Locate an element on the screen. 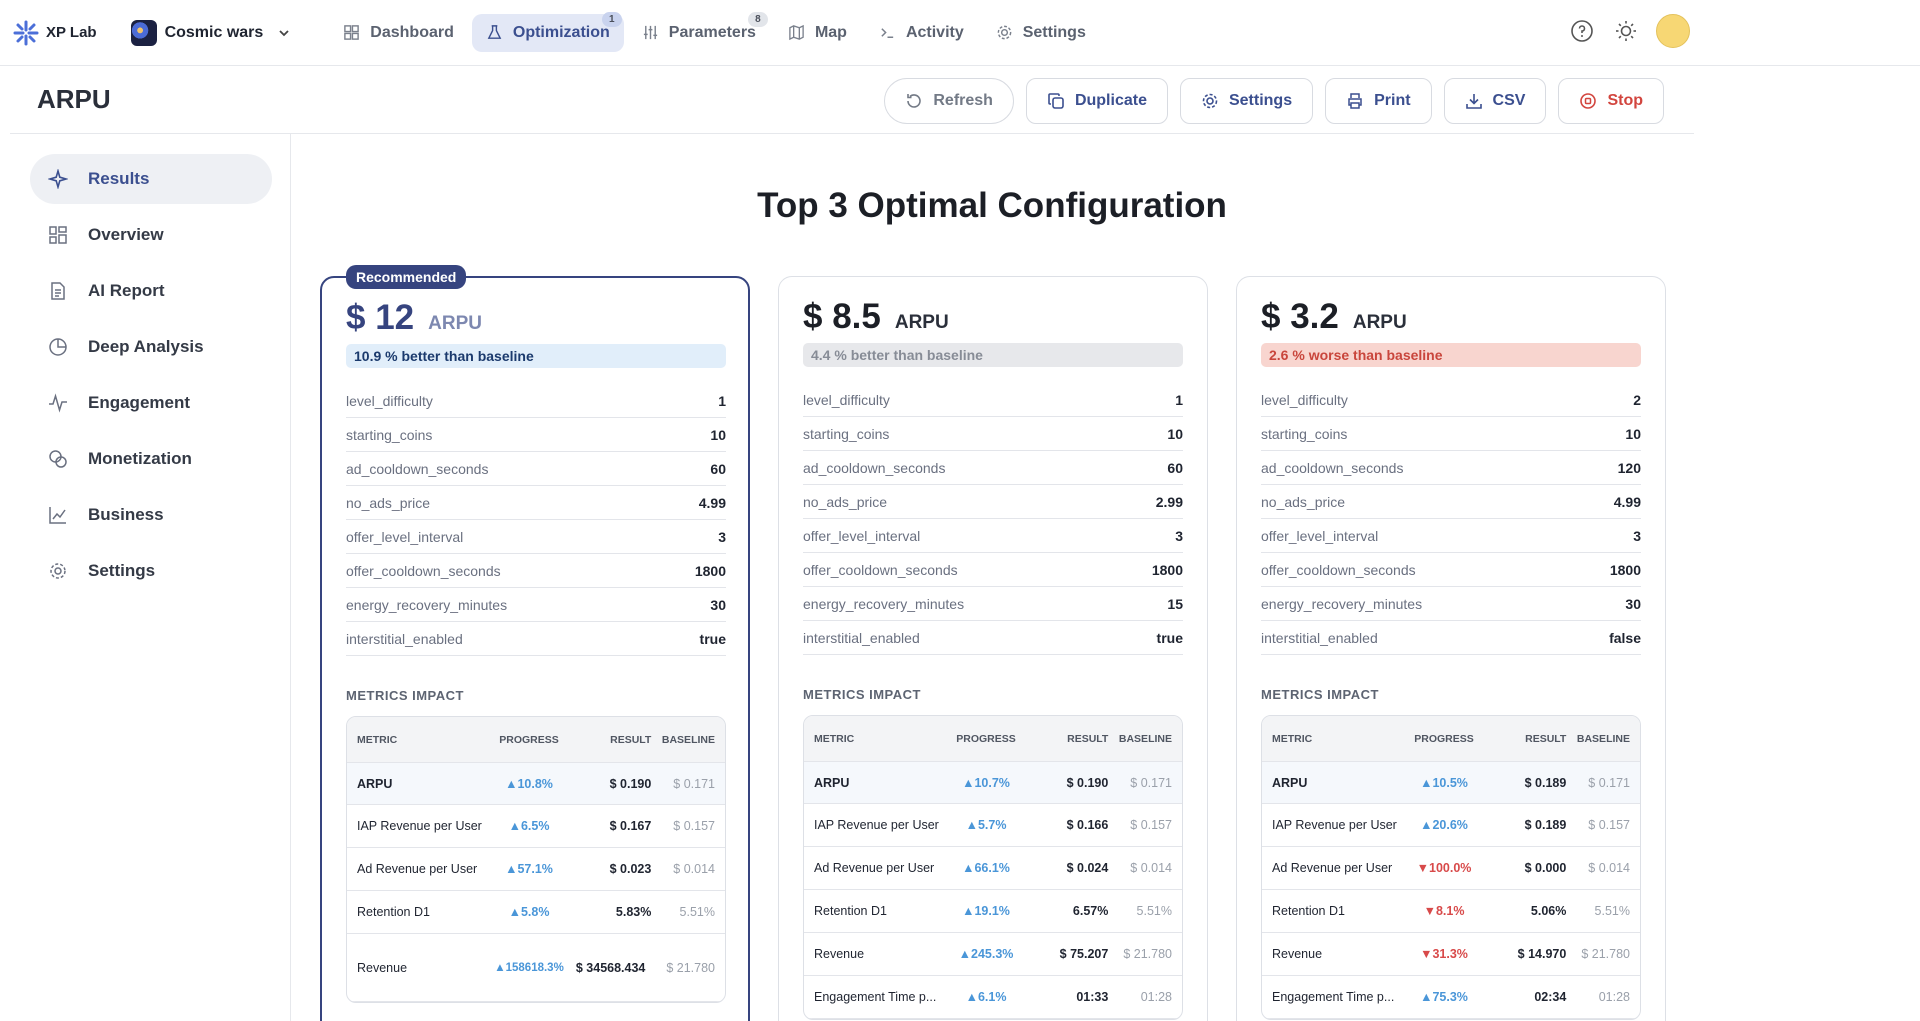 Image resolution: width=1920 pixels, height=1021 pixels. metric-result: 6.57% is located at coordinates (1090, 911).